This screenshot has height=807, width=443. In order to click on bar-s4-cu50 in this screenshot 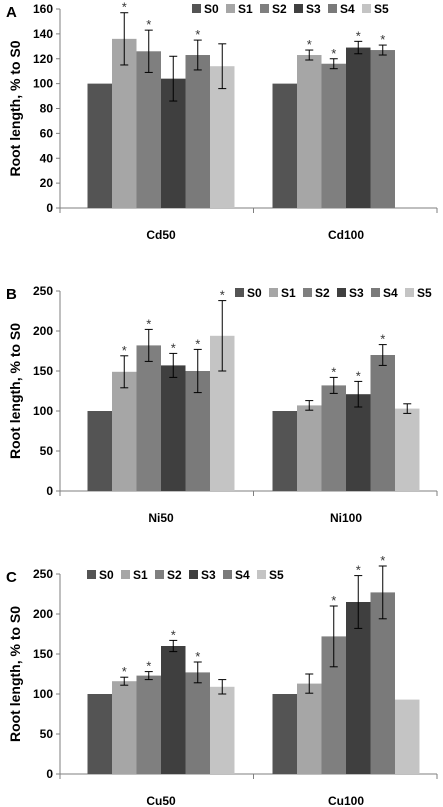, I will do `click(197, 723)`.